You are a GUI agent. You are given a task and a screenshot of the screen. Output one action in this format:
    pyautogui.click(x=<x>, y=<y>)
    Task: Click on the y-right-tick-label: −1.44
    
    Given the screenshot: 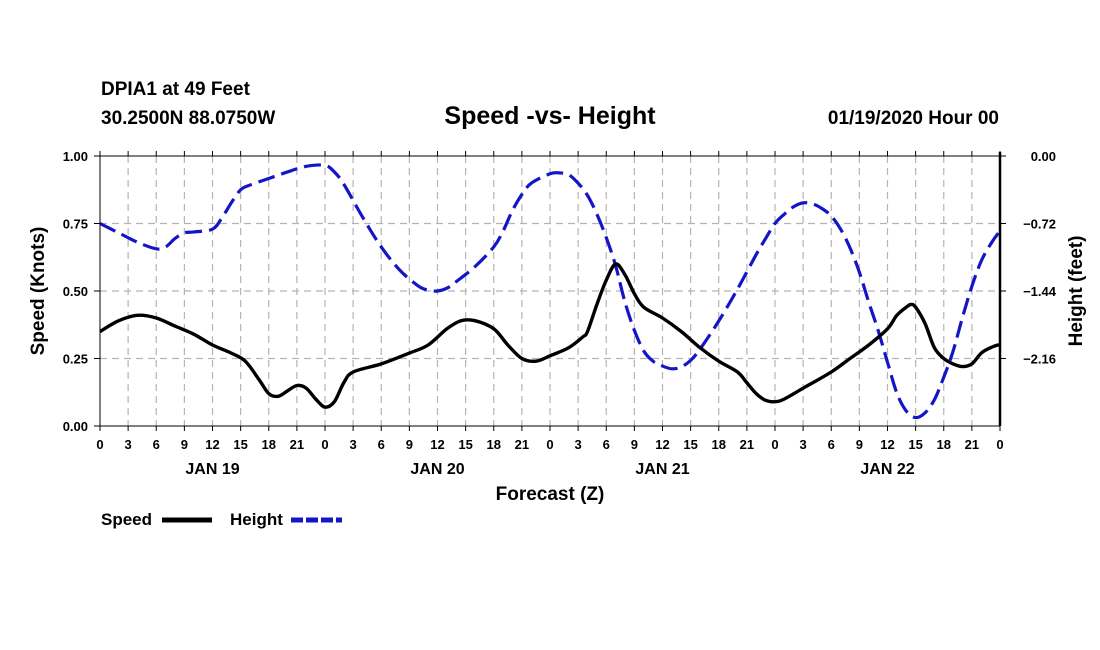 What is the action you would take?
    pyautogui.click(x=1040, y=291)
    